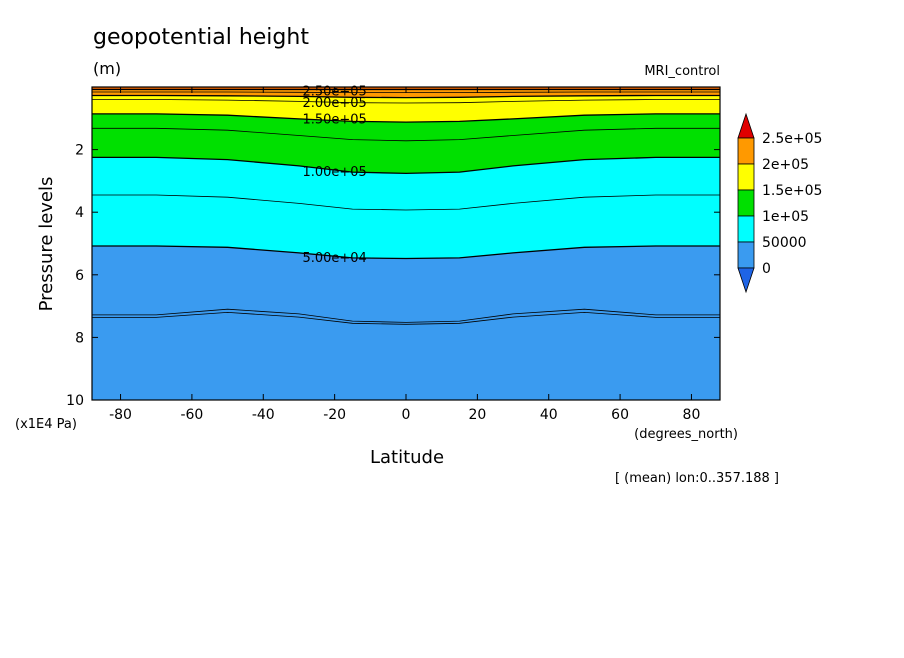 This screenshot has width=904, height=658. I want to click on y-tick-label: 2, so click(79, 151).